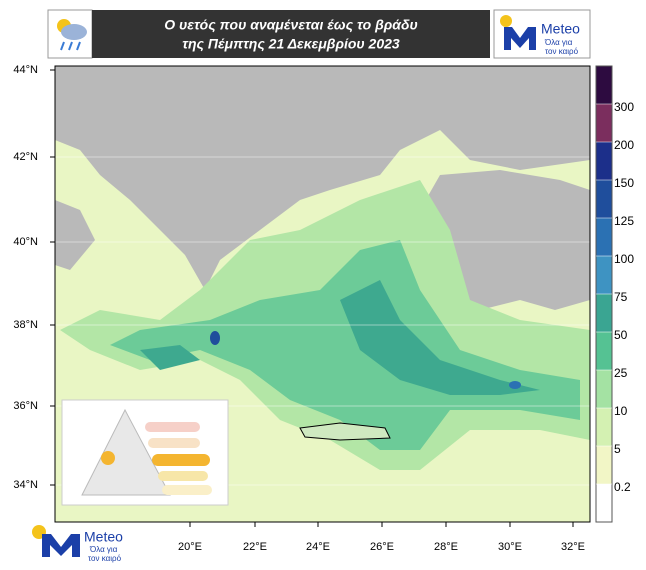  Describe the element at coordinates (190, 547) in the screenshot. I see `longitude-label: 20°E` at that location.